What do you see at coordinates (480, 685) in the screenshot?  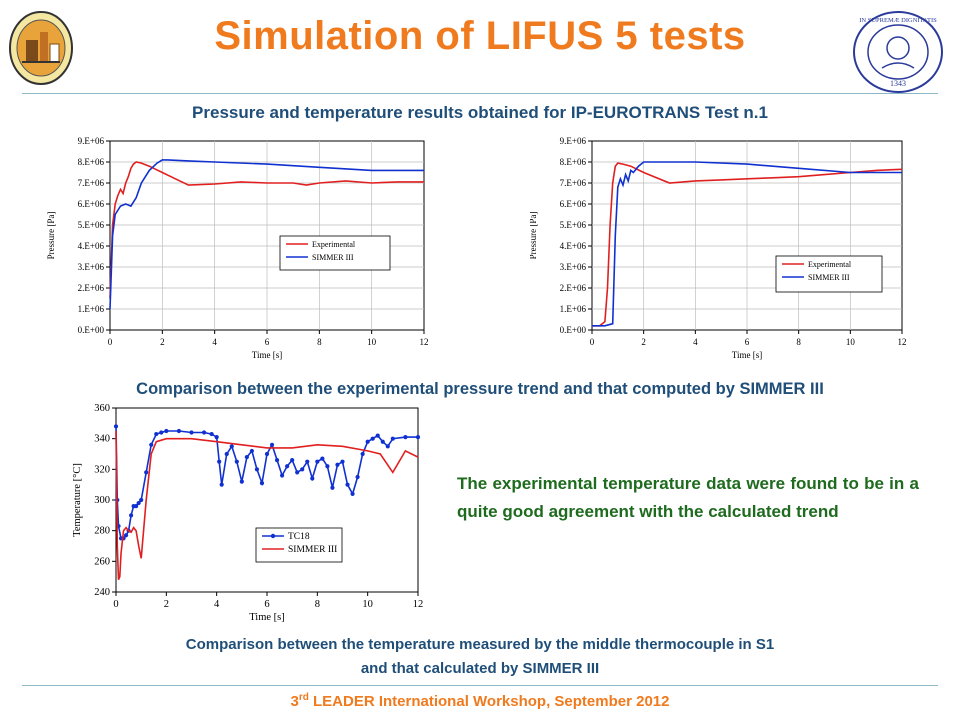 I see `bottom-divider` at bounding box center [480, 685].